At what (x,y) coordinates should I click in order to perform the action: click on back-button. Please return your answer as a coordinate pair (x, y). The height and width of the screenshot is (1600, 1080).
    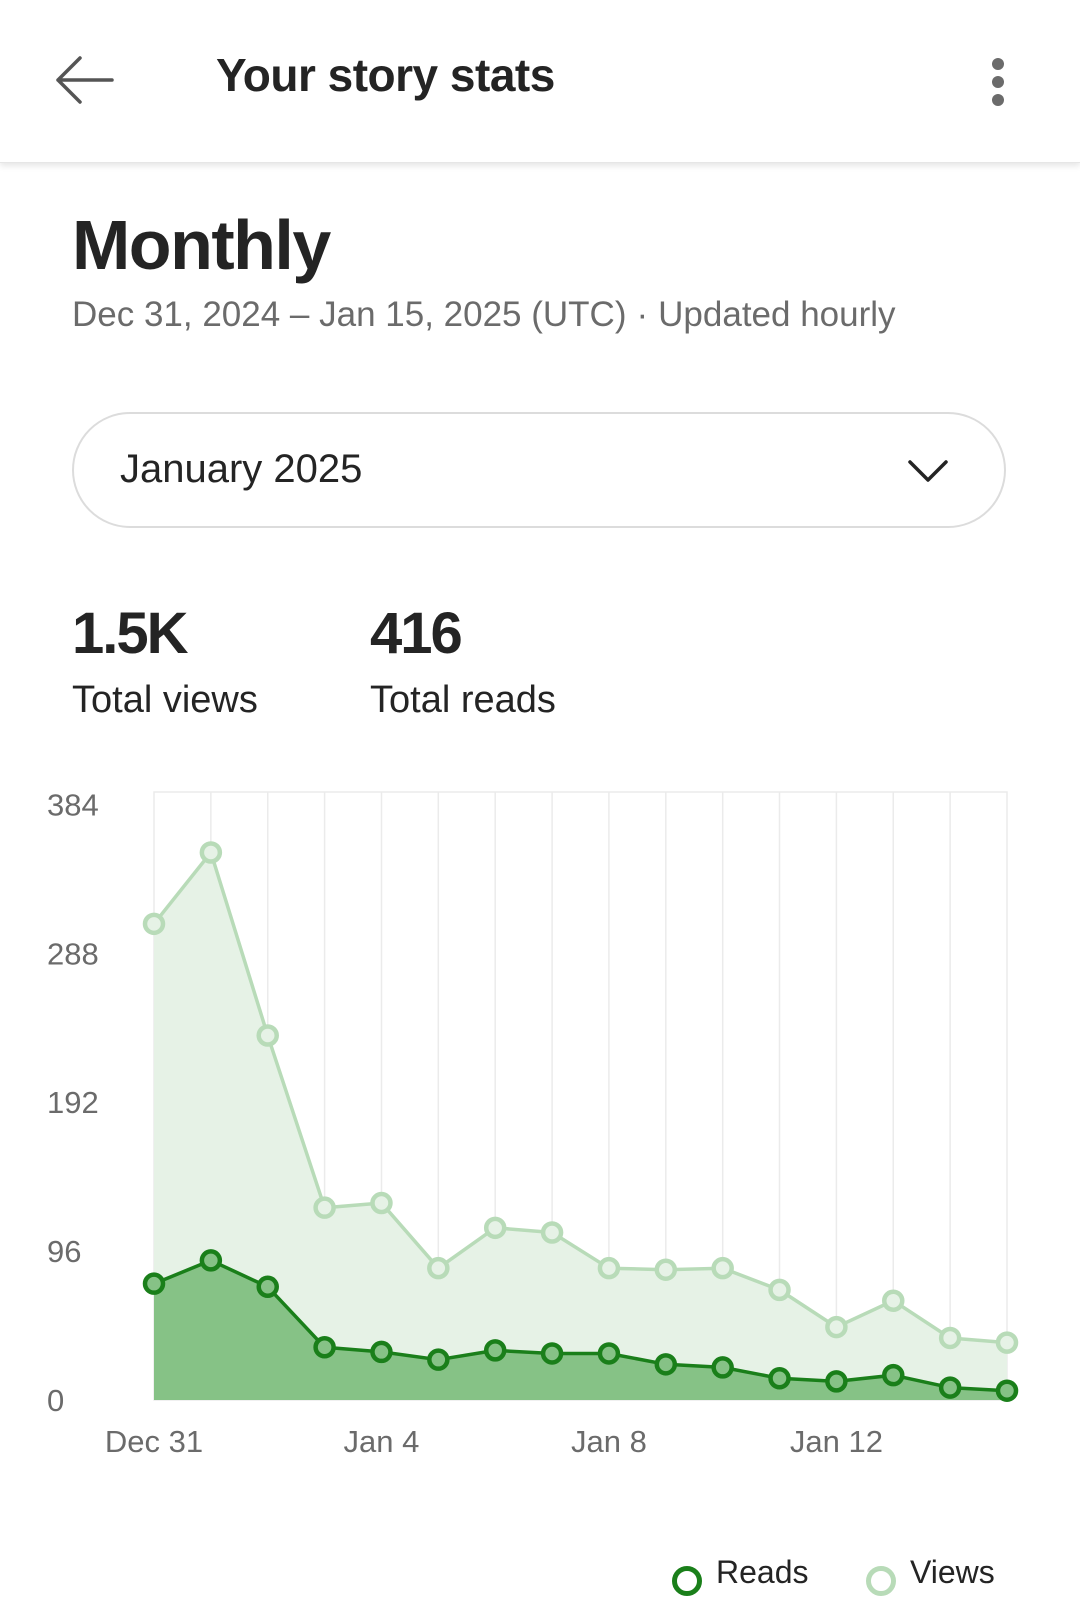
    Looking at the image, I should click on (85, 80).